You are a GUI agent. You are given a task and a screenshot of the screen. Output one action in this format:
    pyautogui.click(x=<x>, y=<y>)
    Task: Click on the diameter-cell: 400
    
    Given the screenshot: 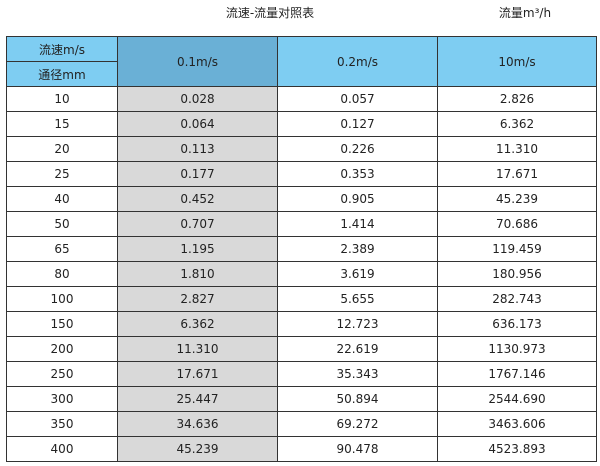 What is the action you would take?
    pyautogui.click(x=62, y=449)
    